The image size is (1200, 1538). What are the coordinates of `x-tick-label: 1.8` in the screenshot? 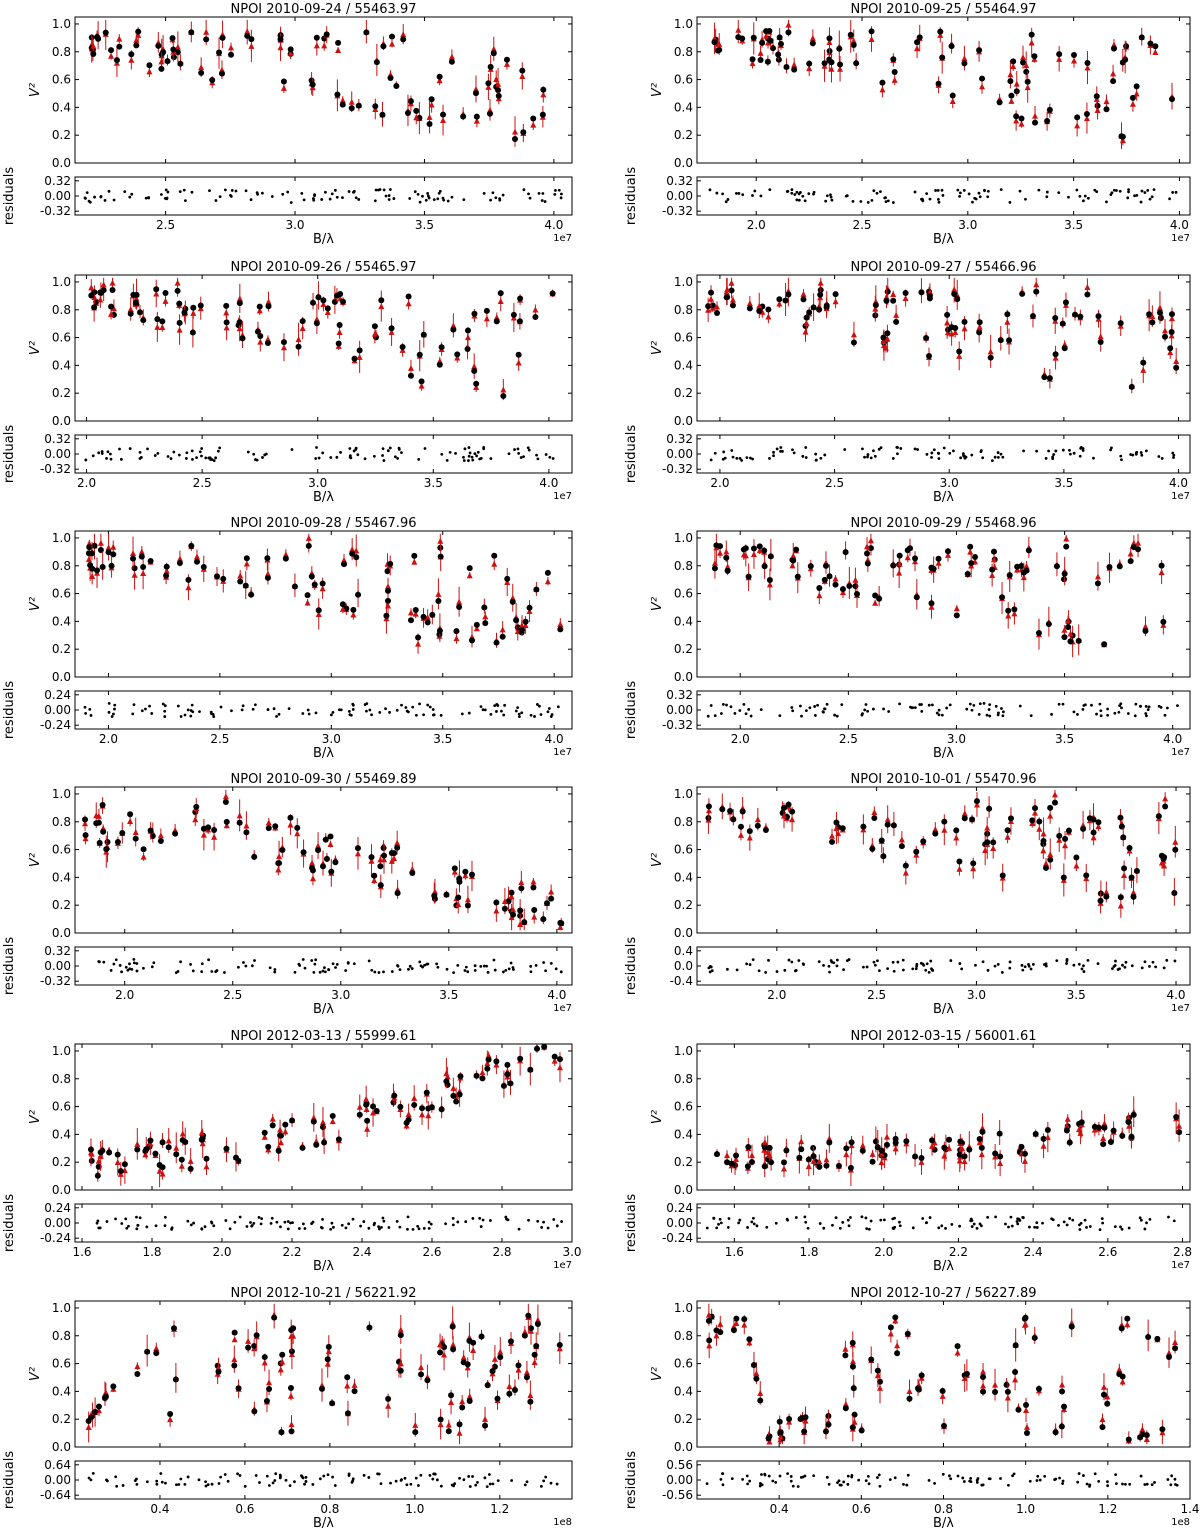 It's located at (151, 1252).